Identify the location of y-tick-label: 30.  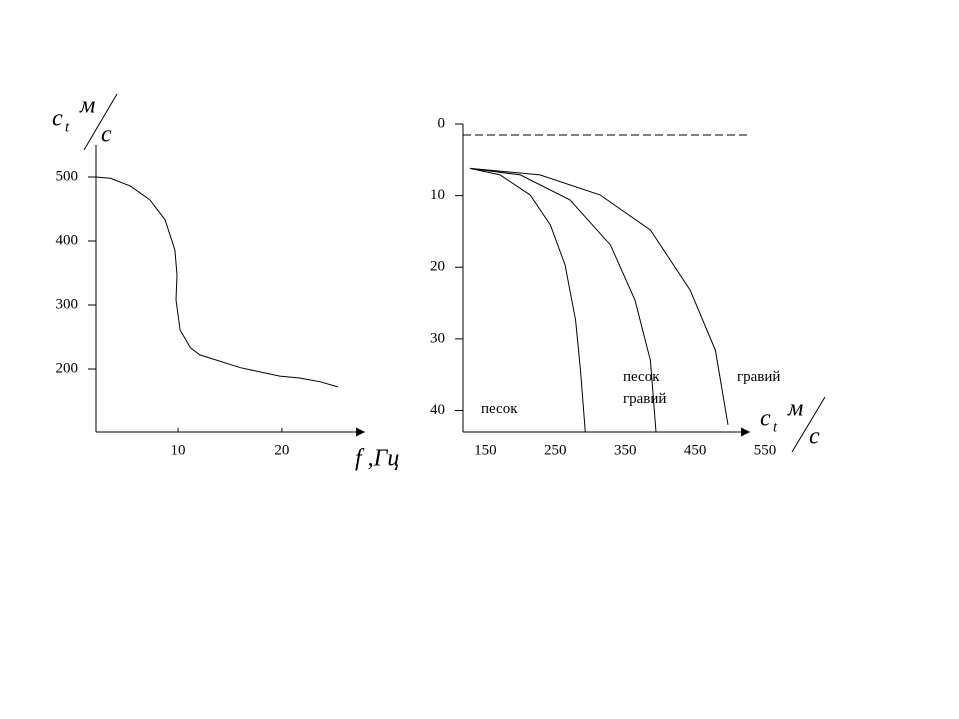
(437, 338).